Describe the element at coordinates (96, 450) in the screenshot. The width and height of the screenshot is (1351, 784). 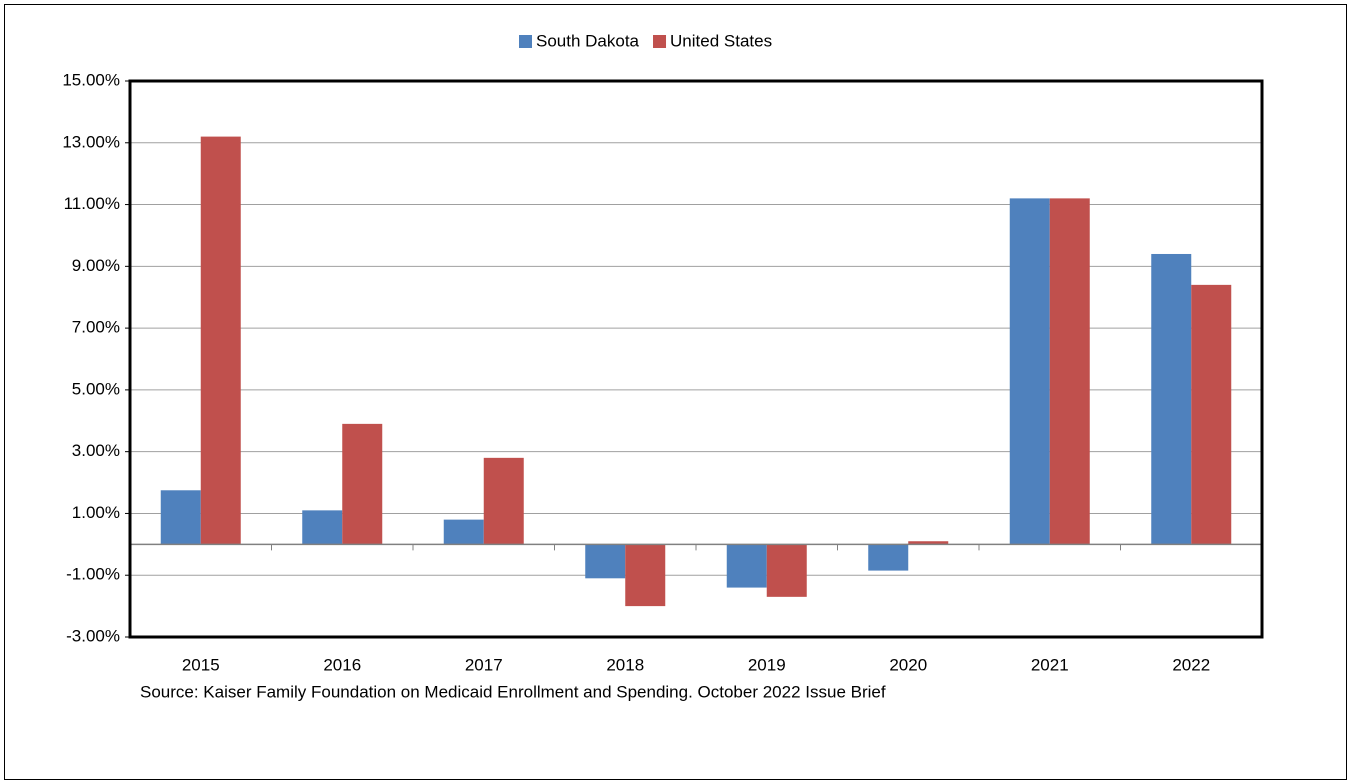
I see `y-tick-label: 3.00%` at that location.